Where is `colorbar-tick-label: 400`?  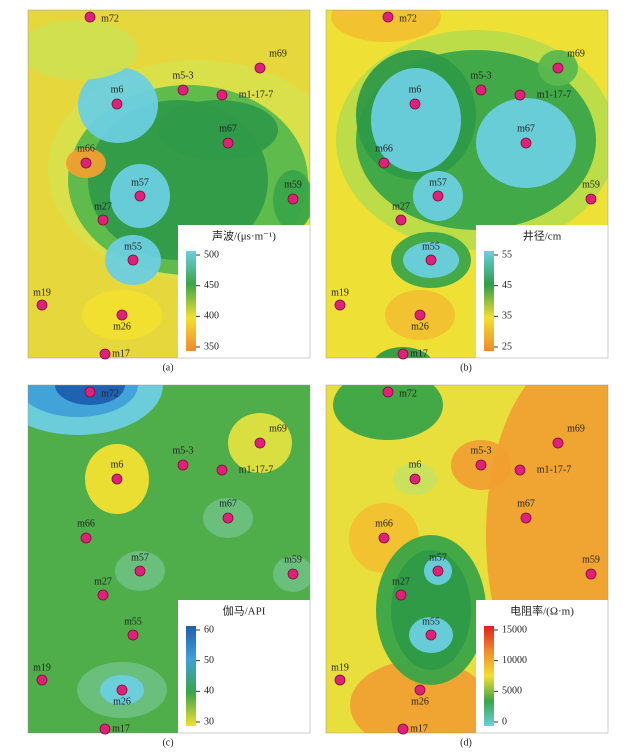 colorbar-tick-label: 400 is located at coordinates (211, 316).